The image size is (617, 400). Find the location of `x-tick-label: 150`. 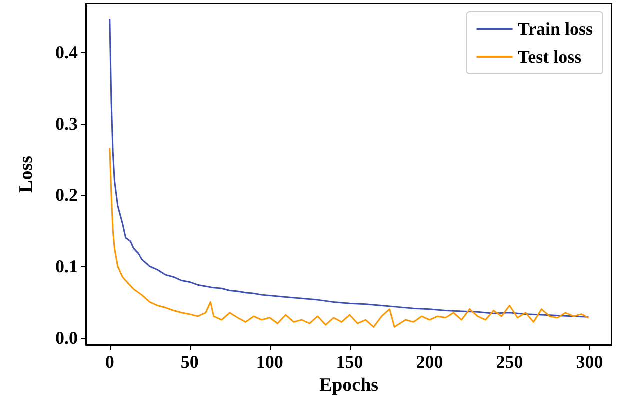

x-tick-label: 150 is located at coordinates (350, 362).